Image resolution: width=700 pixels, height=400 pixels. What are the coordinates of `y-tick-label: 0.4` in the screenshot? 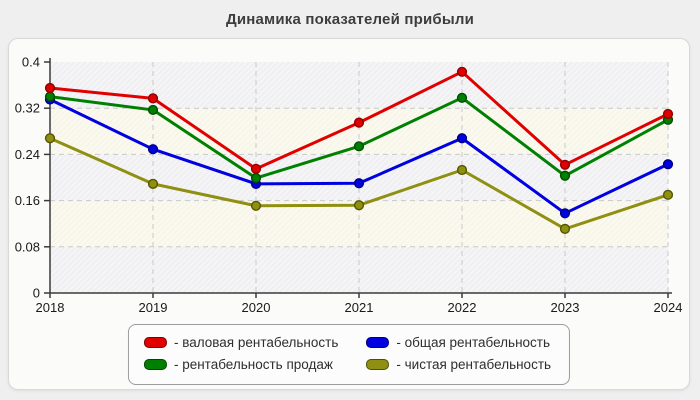 It's located at (31, 62).